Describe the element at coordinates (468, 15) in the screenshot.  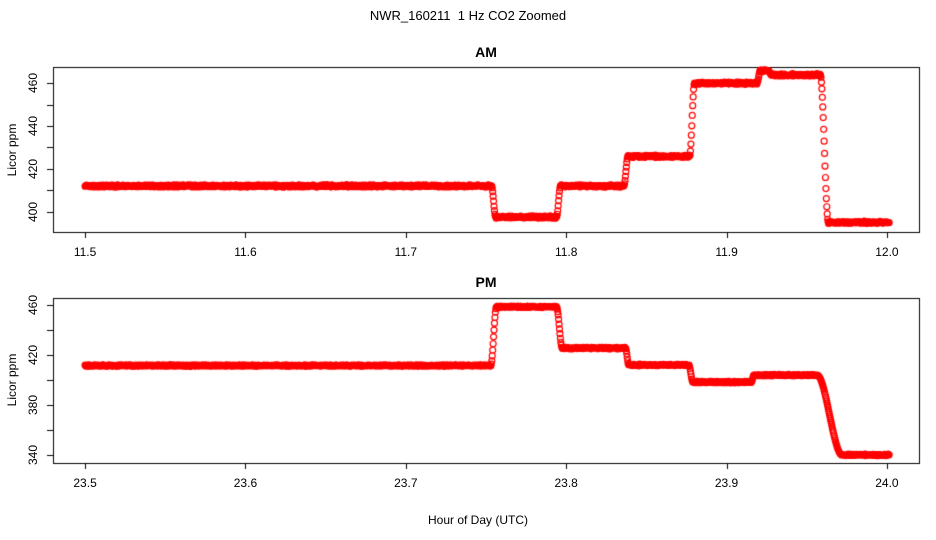
I see `chart-title: NWR_160211 1 Hz CO2 Zoomed` at that location.